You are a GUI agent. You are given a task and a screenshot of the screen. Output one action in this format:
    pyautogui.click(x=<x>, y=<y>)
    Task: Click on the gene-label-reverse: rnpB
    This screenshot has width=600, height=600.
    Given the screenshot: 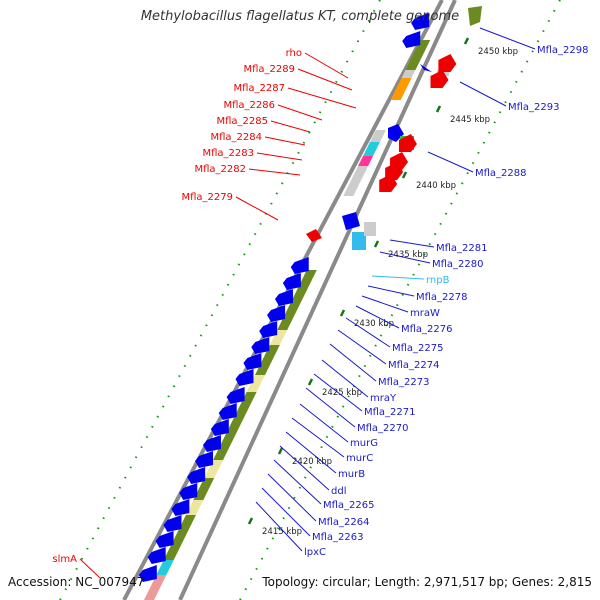 What is the action you would take?
    pyautogui.click(x=438, y=280)
    